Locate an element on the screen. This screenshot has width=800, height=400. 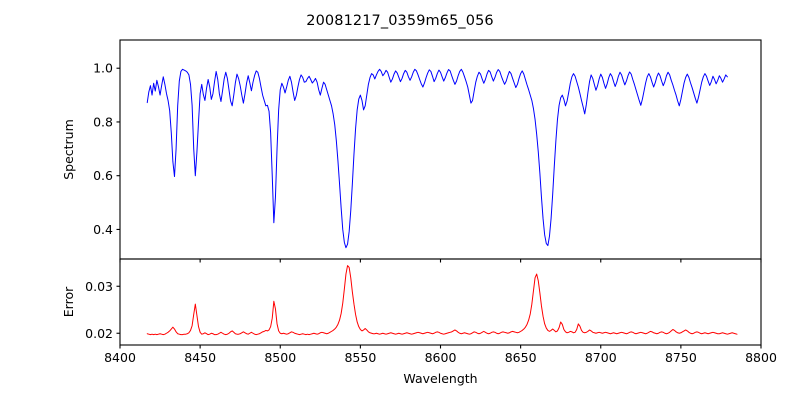
xtick-label: 8450 is located at coordinates (200, 357).